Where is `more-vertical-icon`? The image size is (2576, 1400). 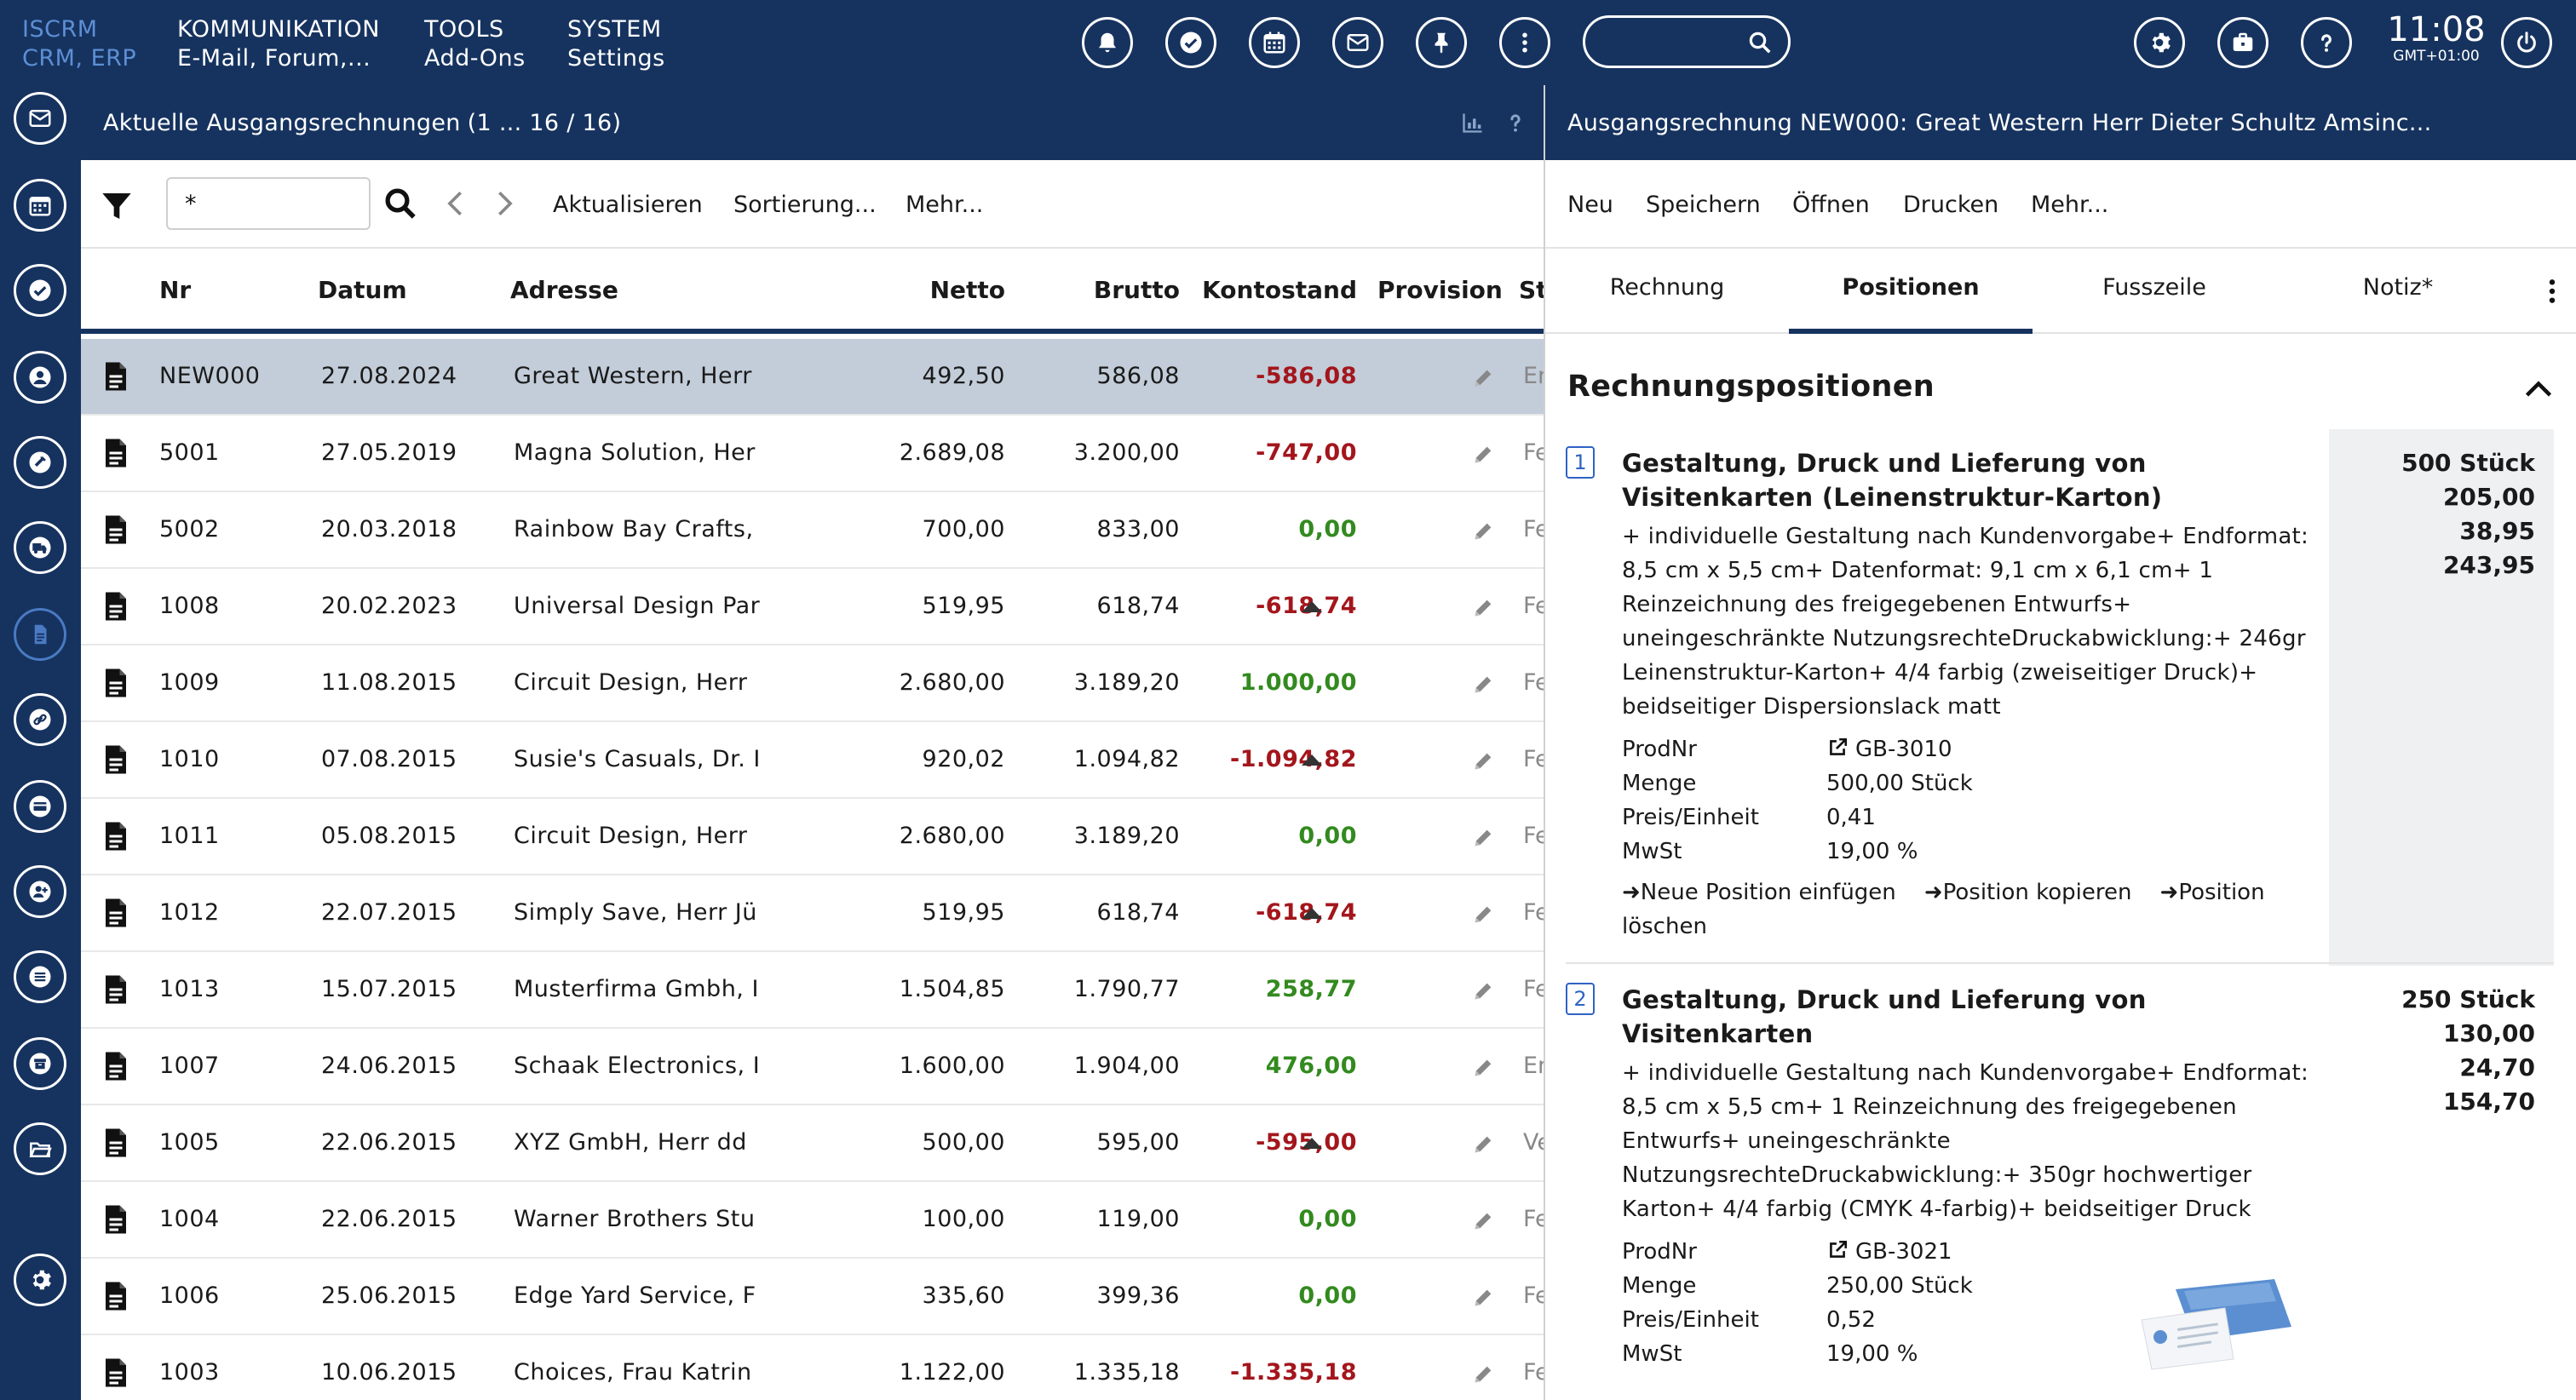 more-vertical-icon is located at coordinates (2552, 291).